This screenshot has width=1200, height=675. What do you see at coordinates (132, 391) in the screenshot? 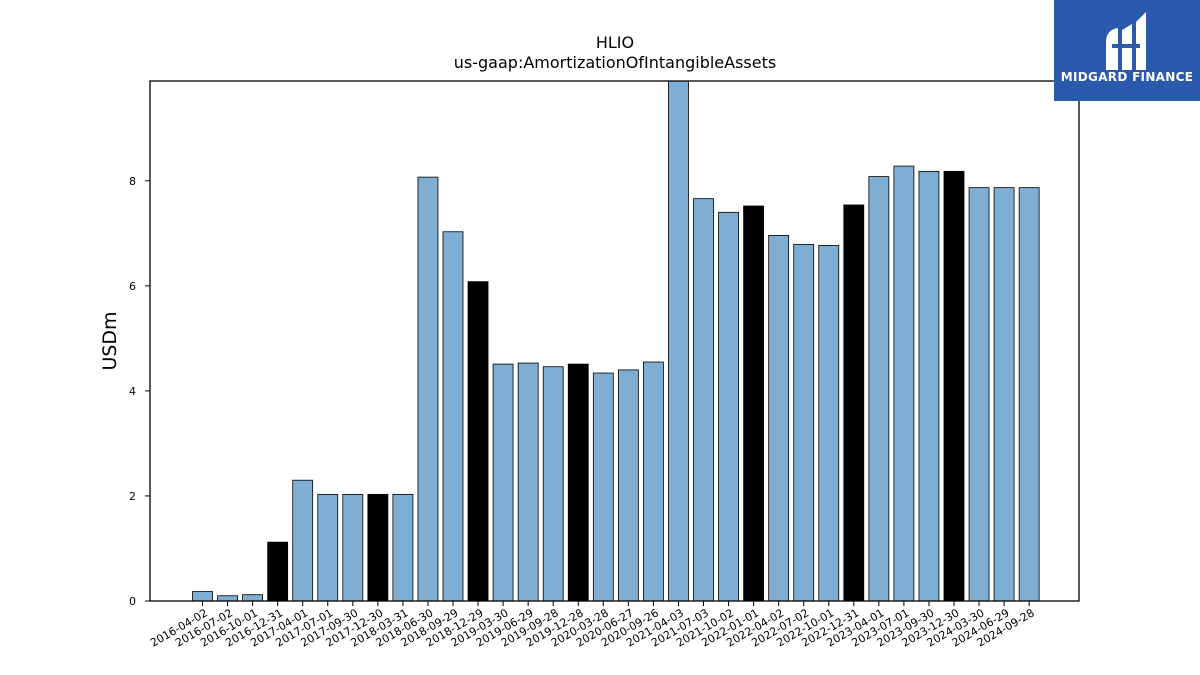
I see `y-tick-label: 4` at bounding box center [132, 391].